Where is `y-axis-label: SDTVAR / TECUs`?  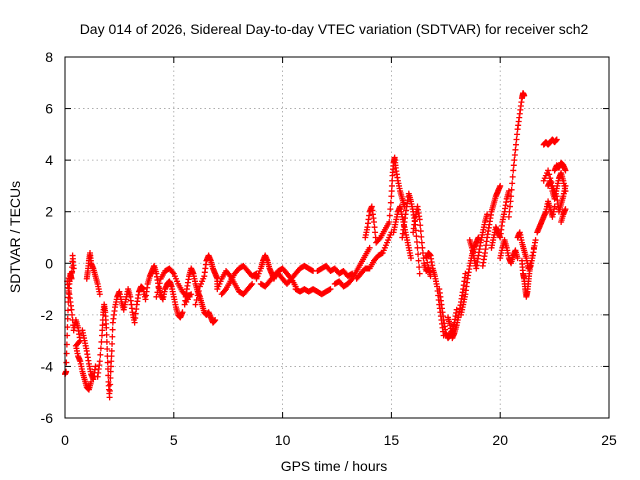
y-axis-label: SDTVAR / TECUs is located at coordinates (15, 237).